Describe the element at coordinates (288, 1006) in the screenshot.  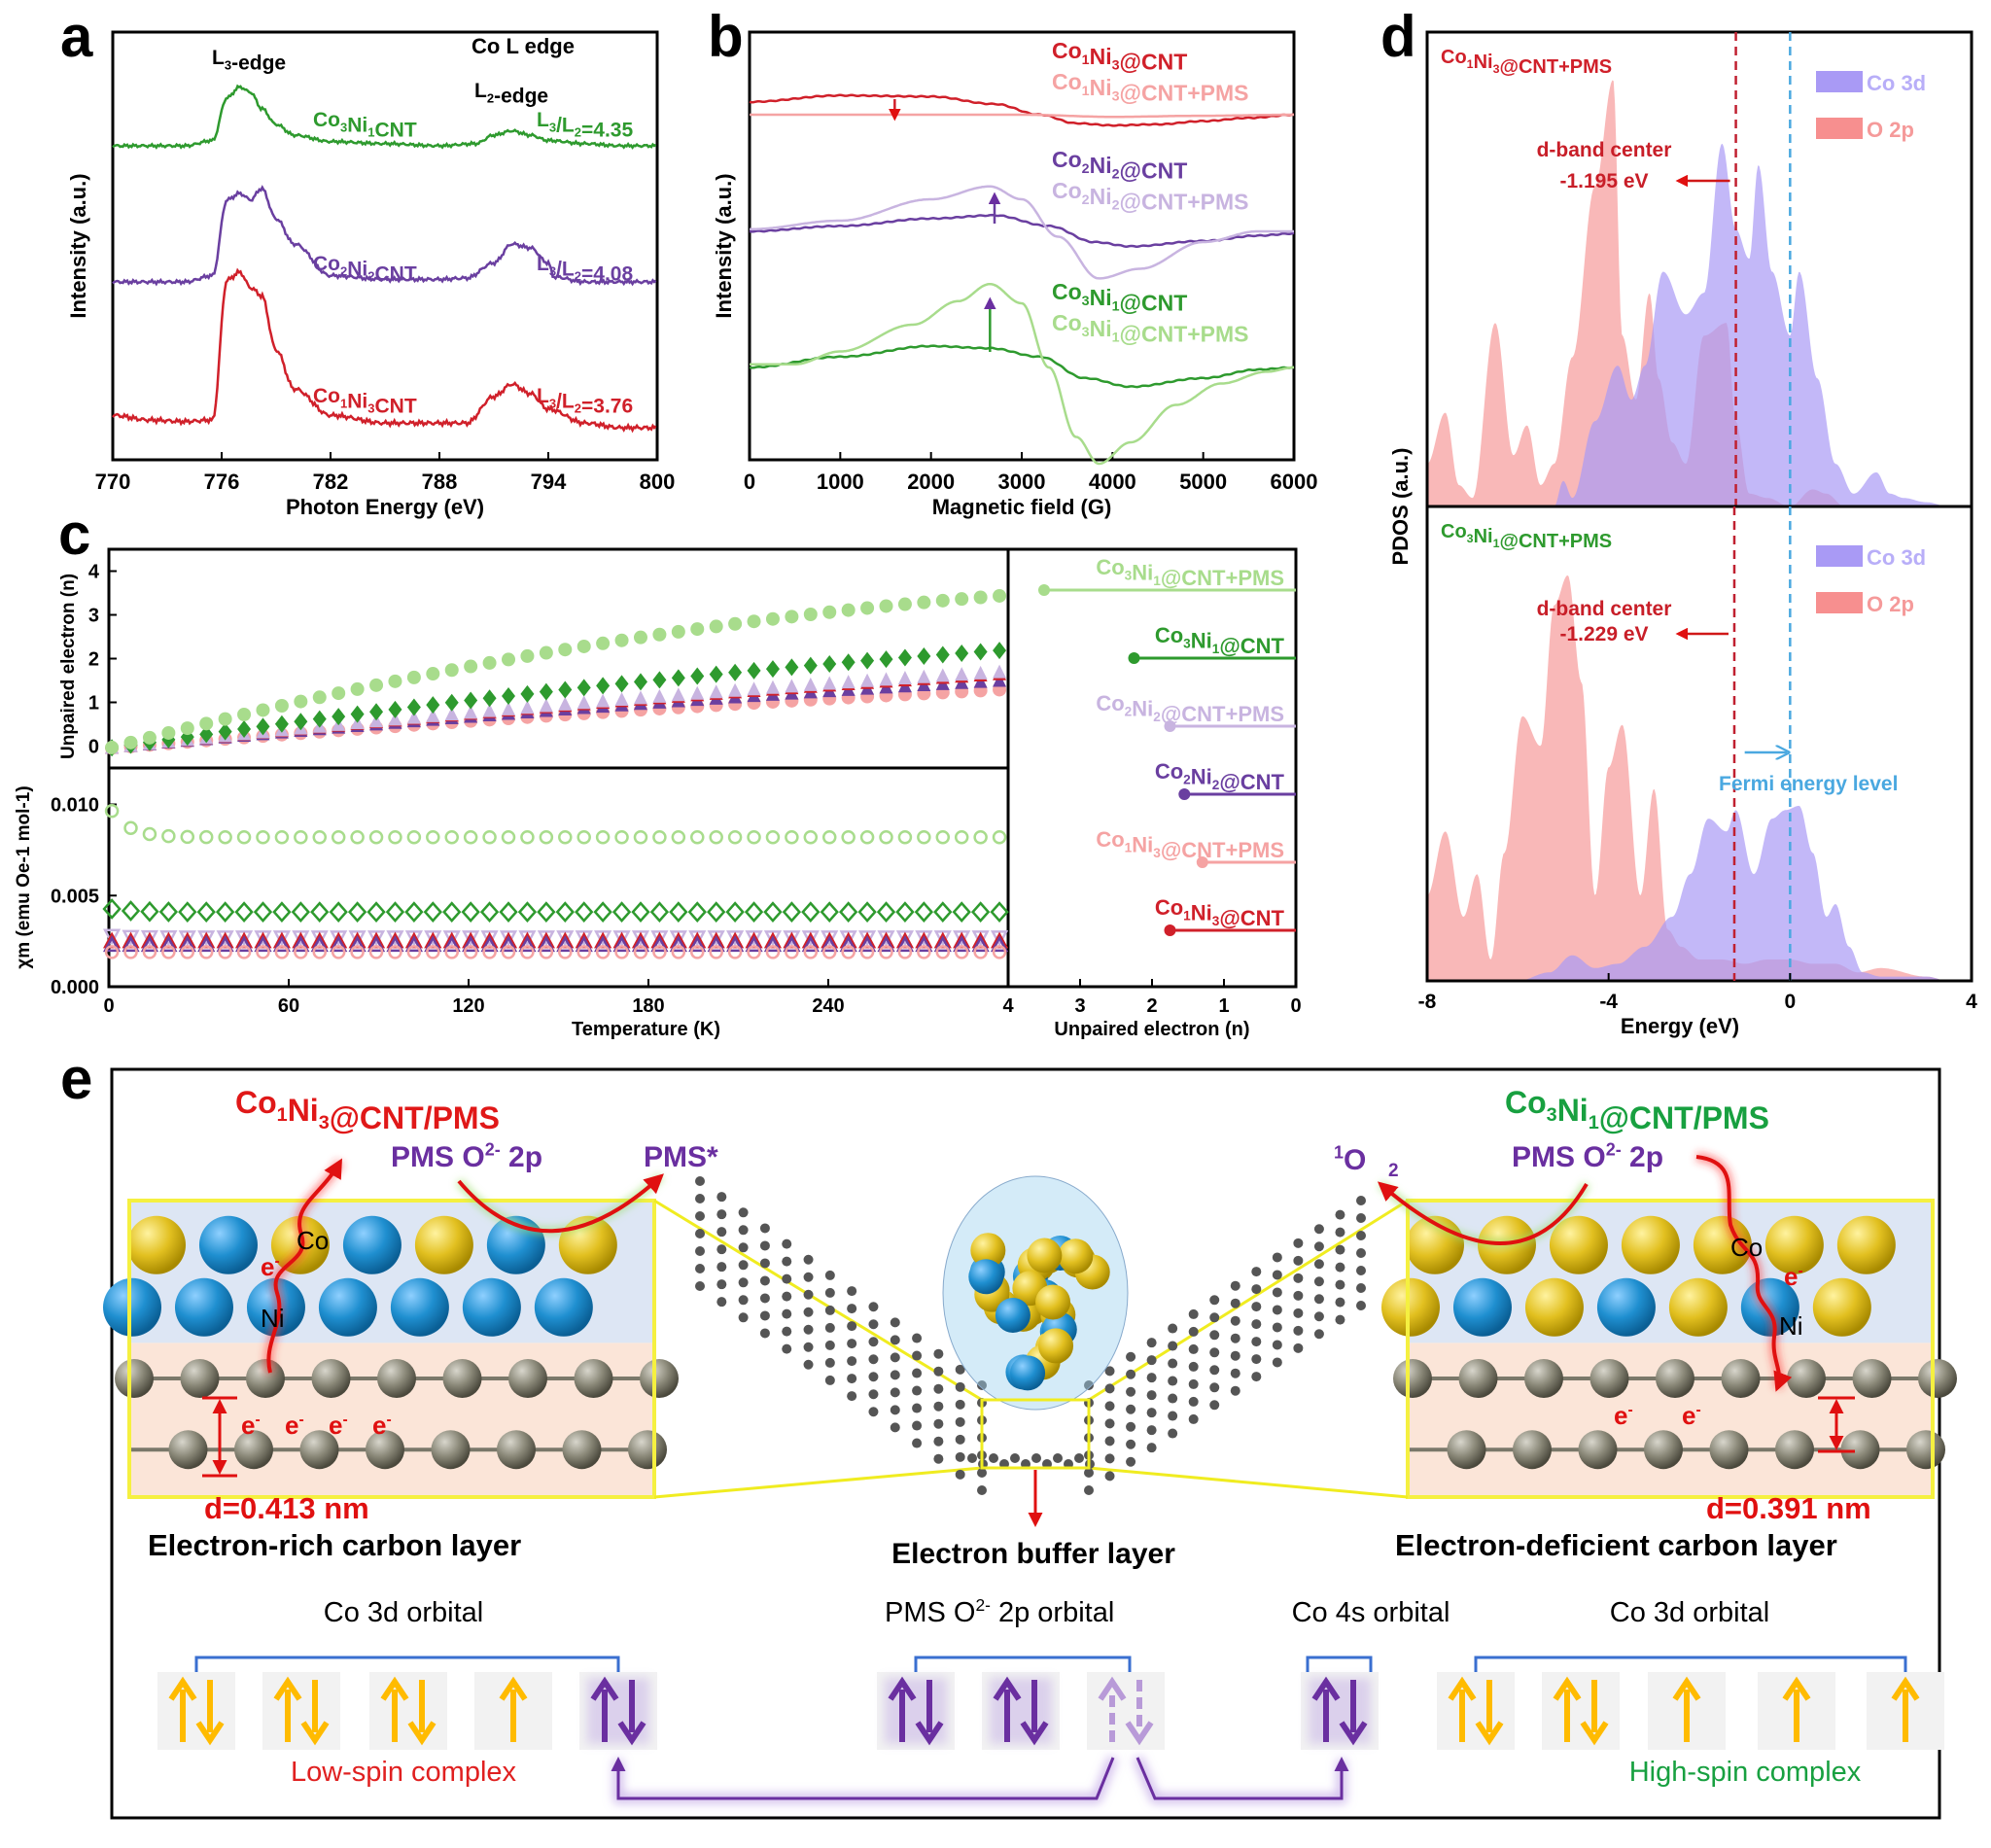
I see `x-tick-label: 60` at that location.